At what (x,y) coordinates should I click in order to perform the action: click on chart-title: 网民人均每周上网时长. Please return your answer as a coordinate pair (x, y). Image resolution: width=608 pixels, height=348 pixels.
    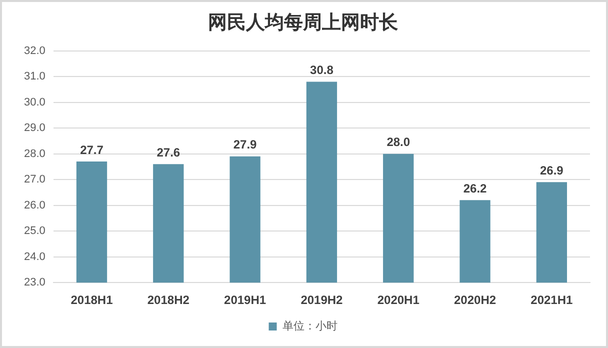
    Looking at the image, I should click on (303, 22).